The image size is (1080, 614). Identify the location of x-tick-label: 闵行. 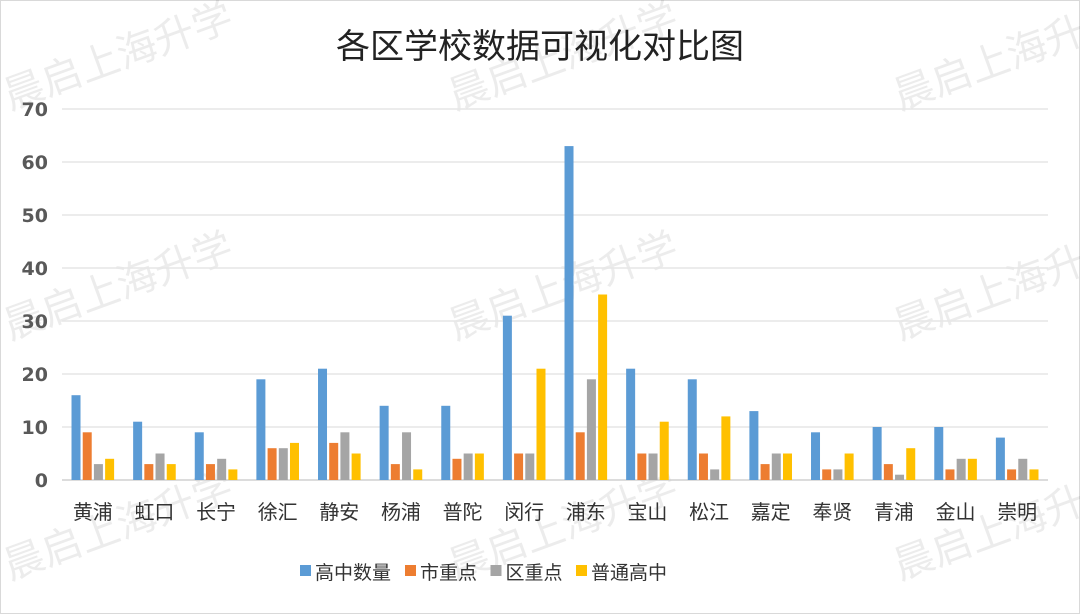
(524, 512).